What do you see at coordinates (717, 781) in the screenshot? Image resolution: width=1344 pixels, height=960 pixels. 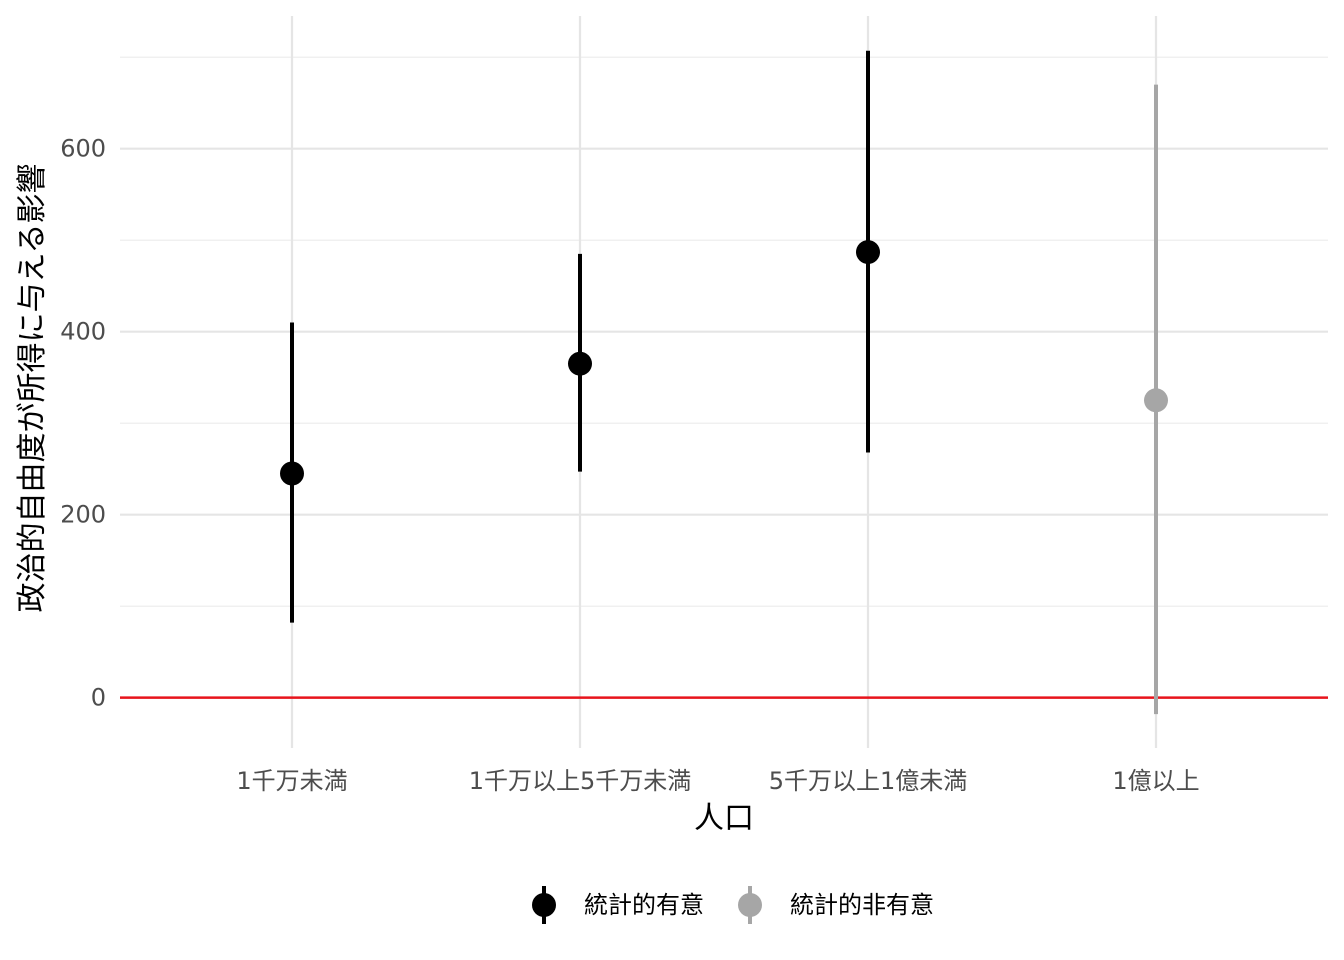 I see `x-tick-labels: 1千万未満 1千万以上5千万未満 5千万以上1億未満 1億以上` at bounding box center [717, 781].